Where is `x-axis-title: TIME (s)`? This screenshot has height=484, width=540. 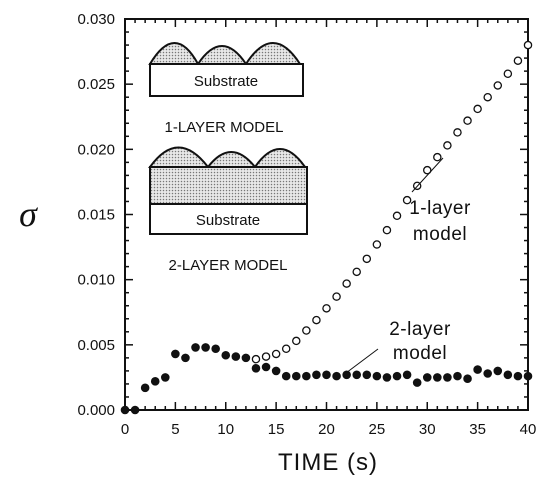
x-axis-title: TIME (s) is located at coordinates (328, 462).